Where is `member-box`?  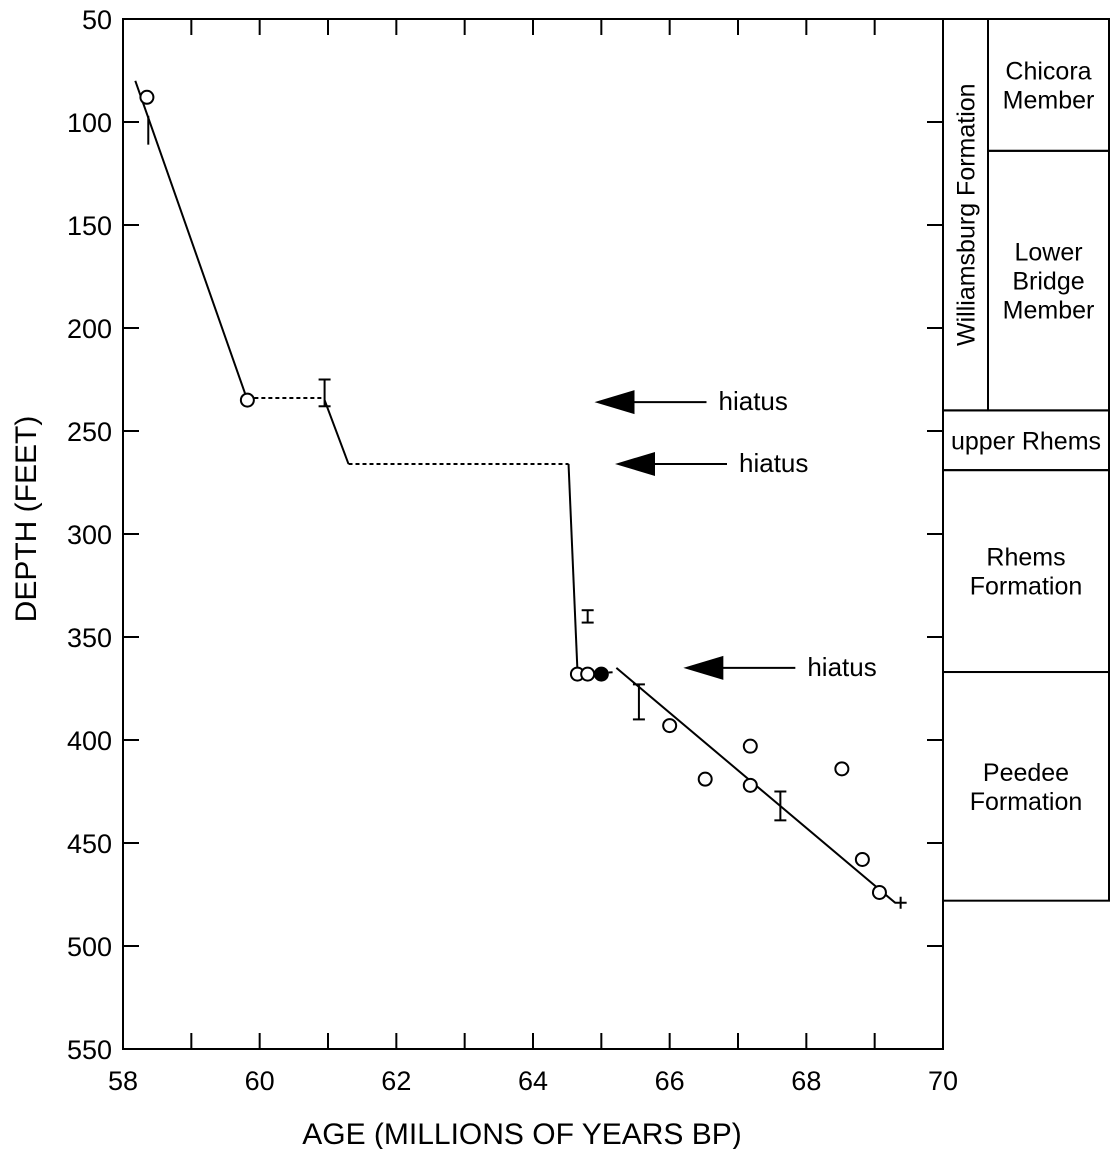 member-box is located at coordinates (1048, 280).